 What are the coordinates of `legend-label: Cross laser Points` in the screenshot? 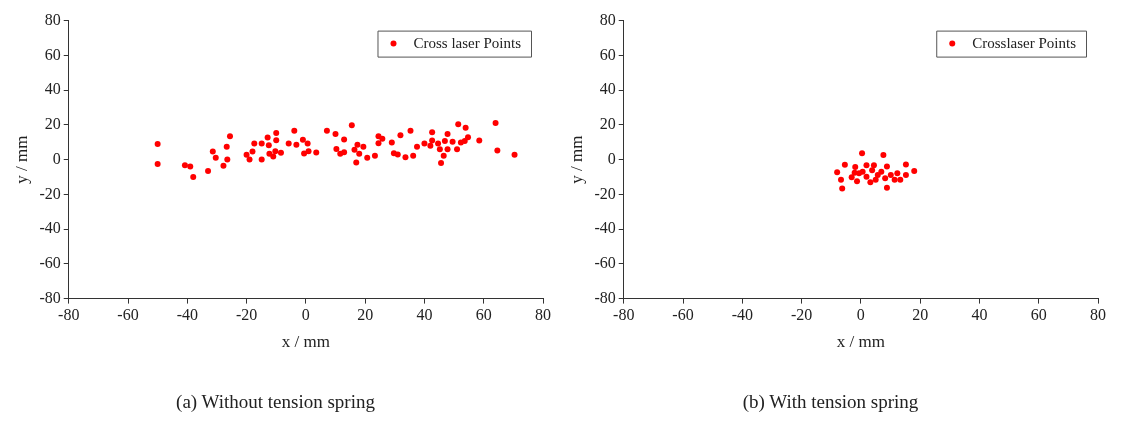 It's located at (467, 42).